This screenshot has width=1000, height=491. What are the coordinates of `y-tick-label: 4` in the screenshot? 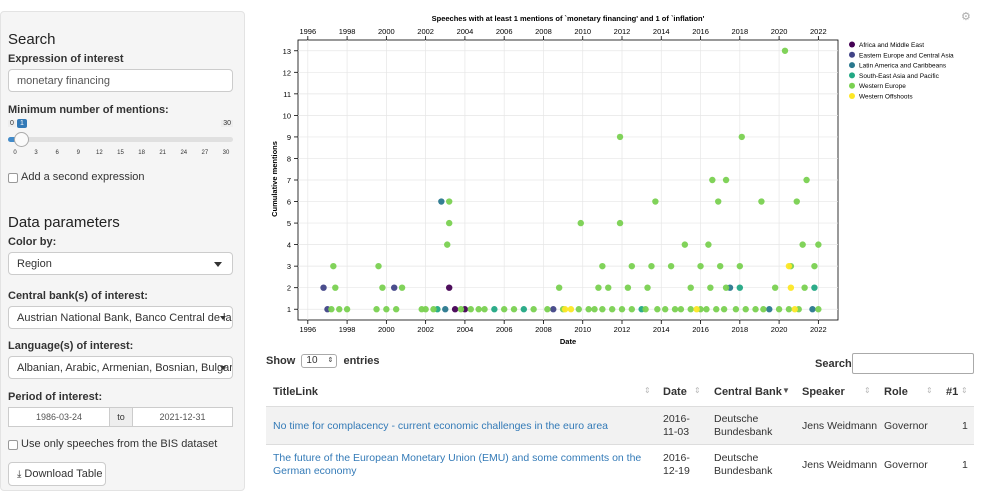 It's located at (289, 245).